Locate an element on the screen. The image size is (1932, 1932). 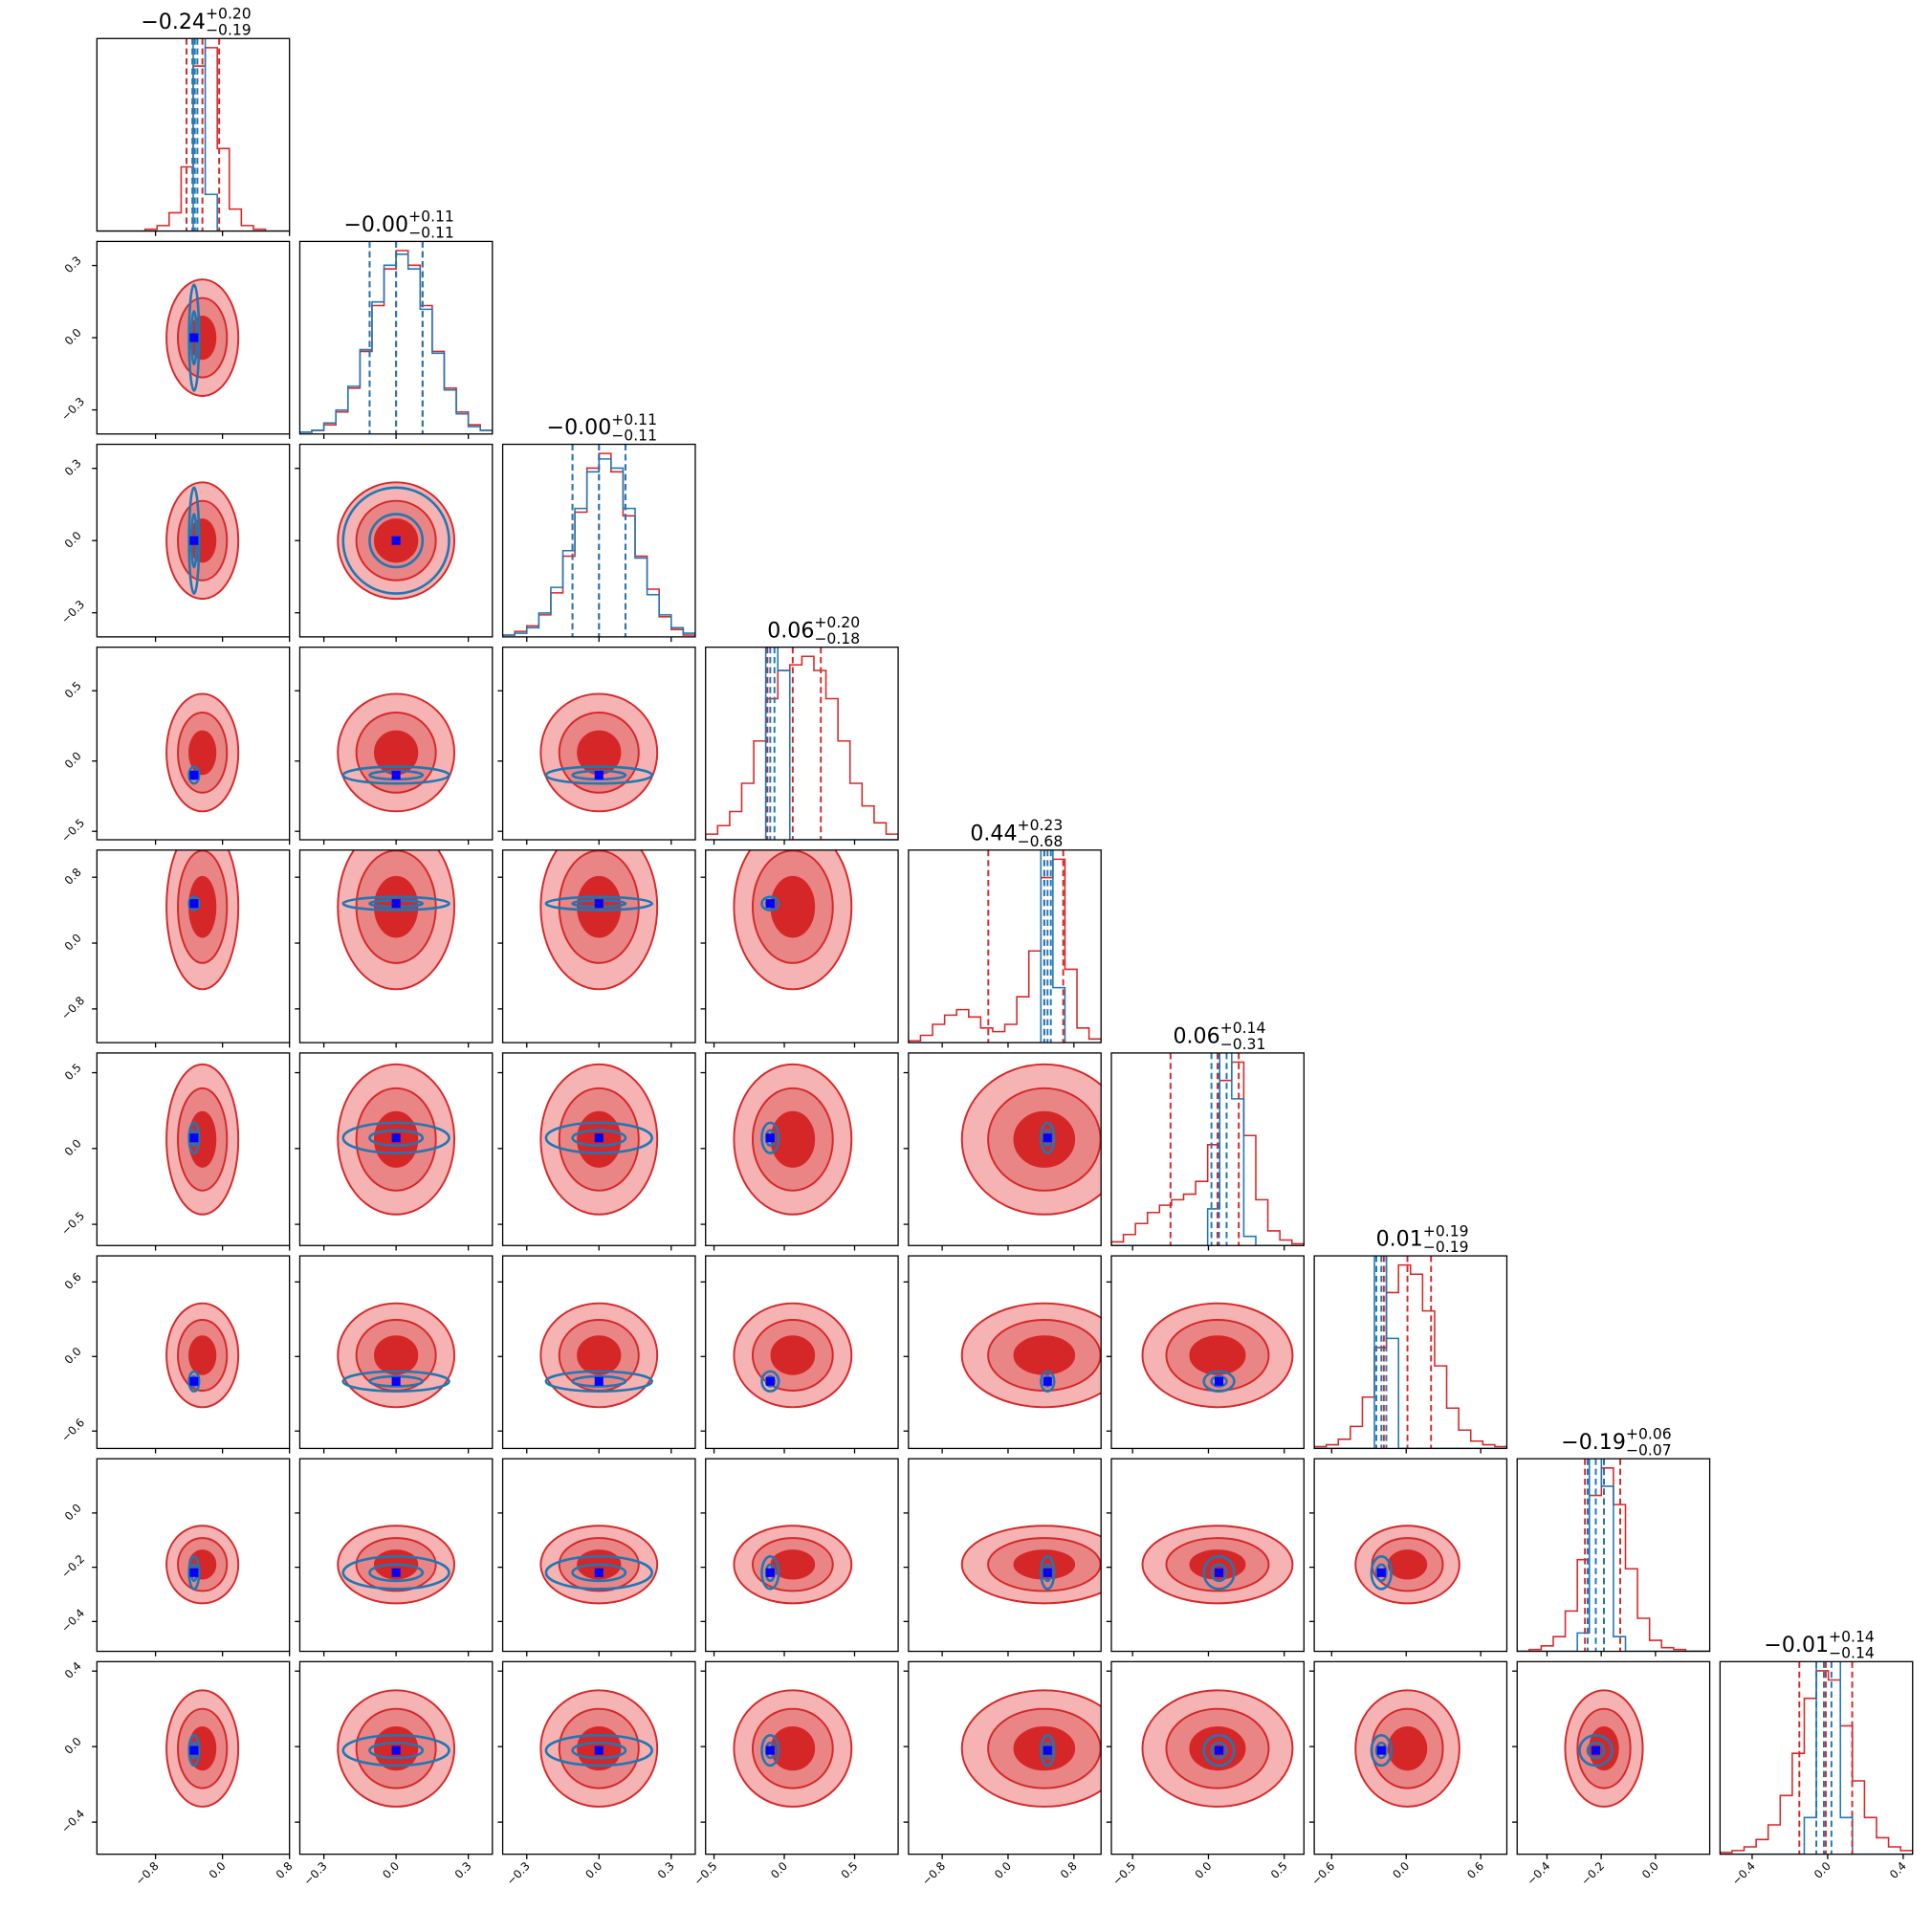
title-minus: −0.07 is located at coordinates (1649, 1450).